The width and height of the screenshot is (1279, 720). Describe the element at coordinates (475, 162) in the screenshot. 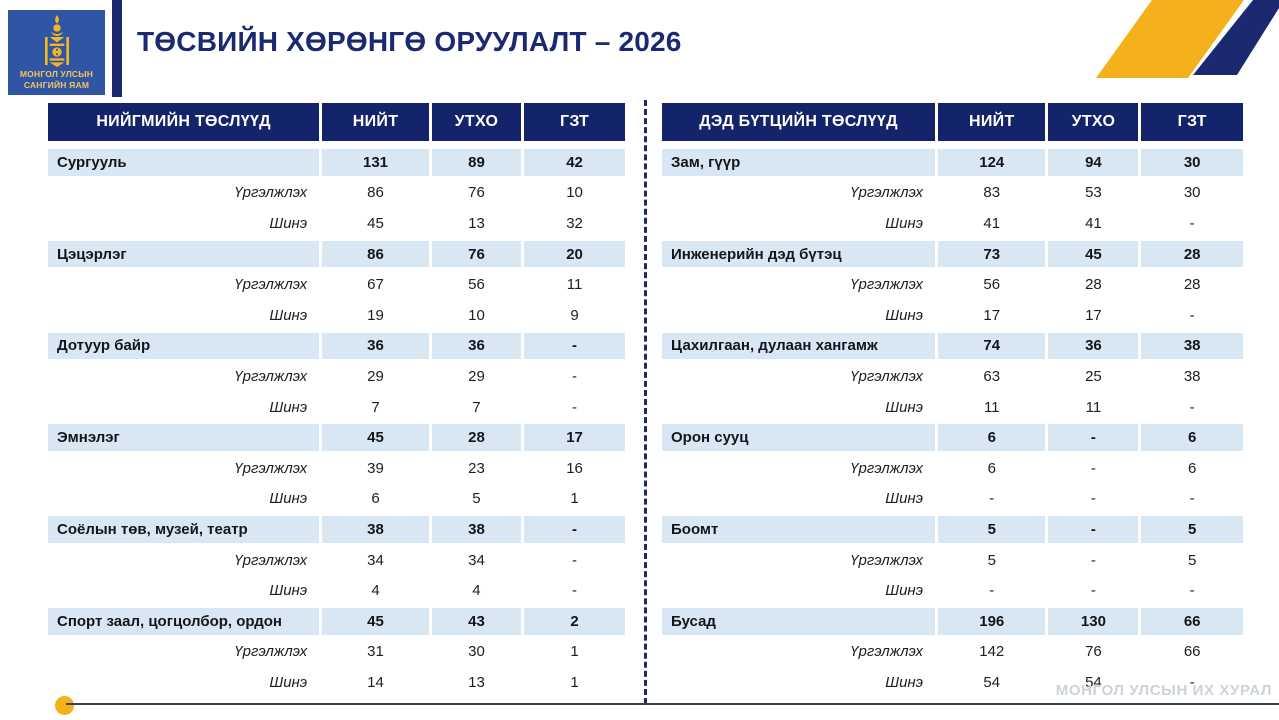

I see `category-value: 89` at that location.